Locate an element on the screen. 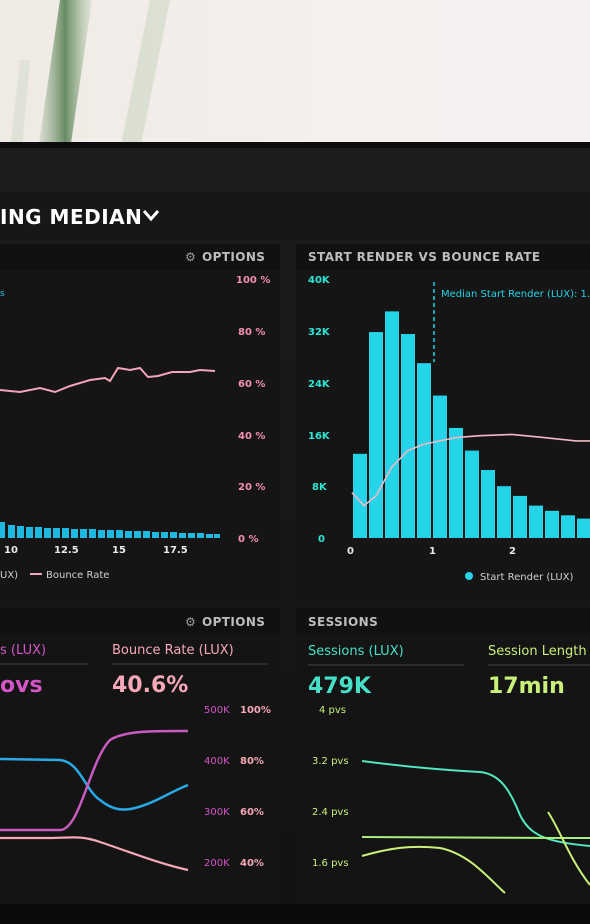 This screenshot has width=590, height=924. legend-fragment-left: UX) is located at coordinates (9, 575).